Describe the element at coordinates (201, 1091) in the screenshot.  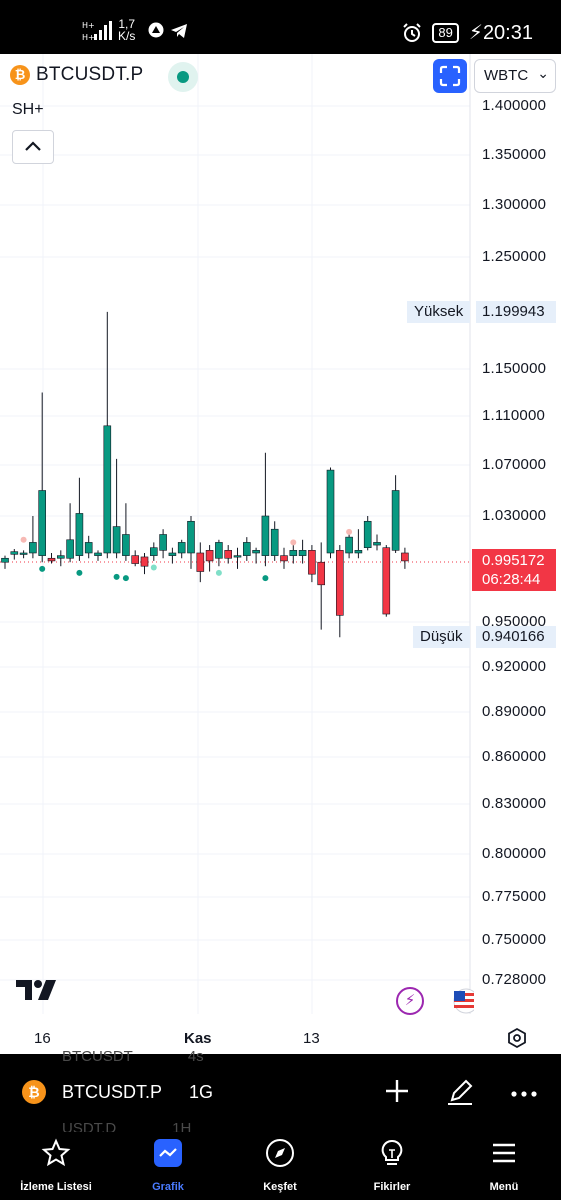
I see `interval-button: 1G` at that location.